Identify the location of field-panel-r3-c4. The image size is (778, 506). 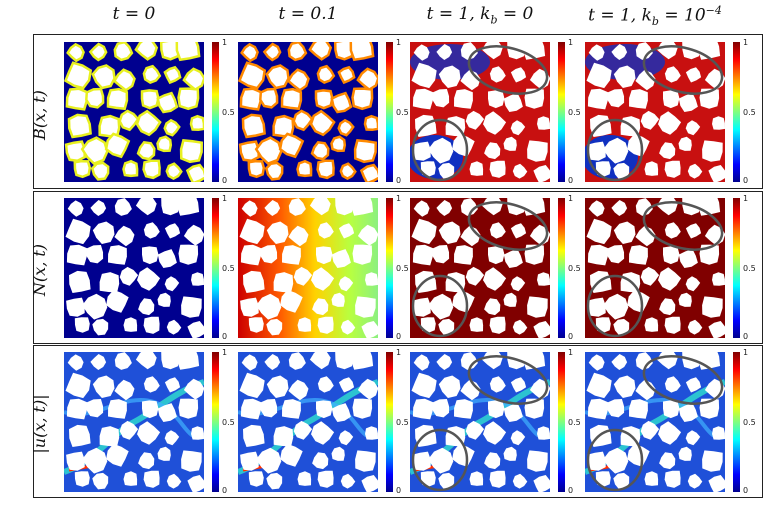
(655, 422).